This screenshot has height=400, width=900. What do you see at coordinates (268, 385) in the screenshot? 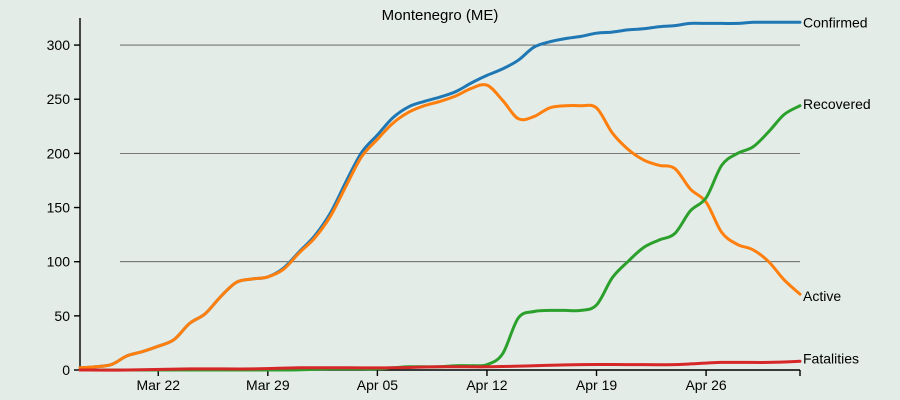
I see `x-tick-label: Mar 29` at bounding box center [268, 385].